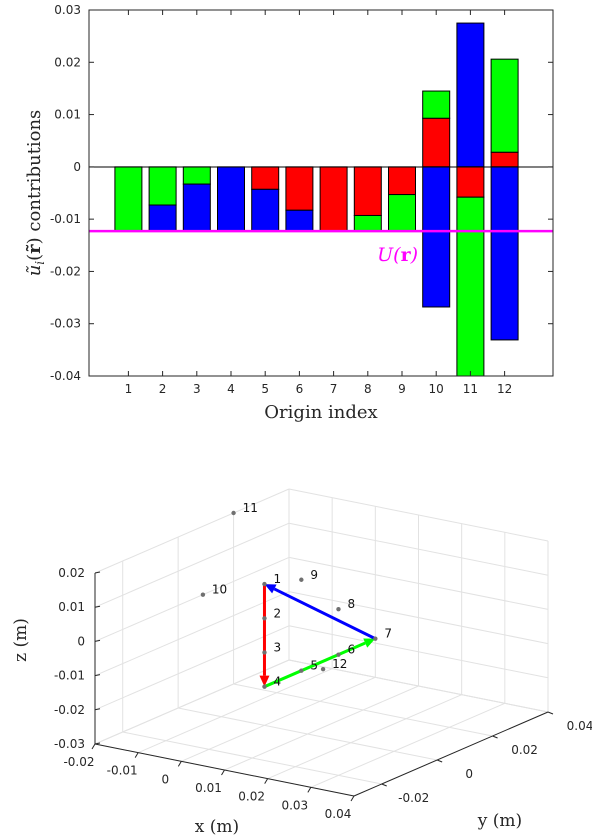  What do you see at coordinates (69, 676) in the screenshot?
I see `z-tick-label: -0.01` at bounding box center [69, 676].